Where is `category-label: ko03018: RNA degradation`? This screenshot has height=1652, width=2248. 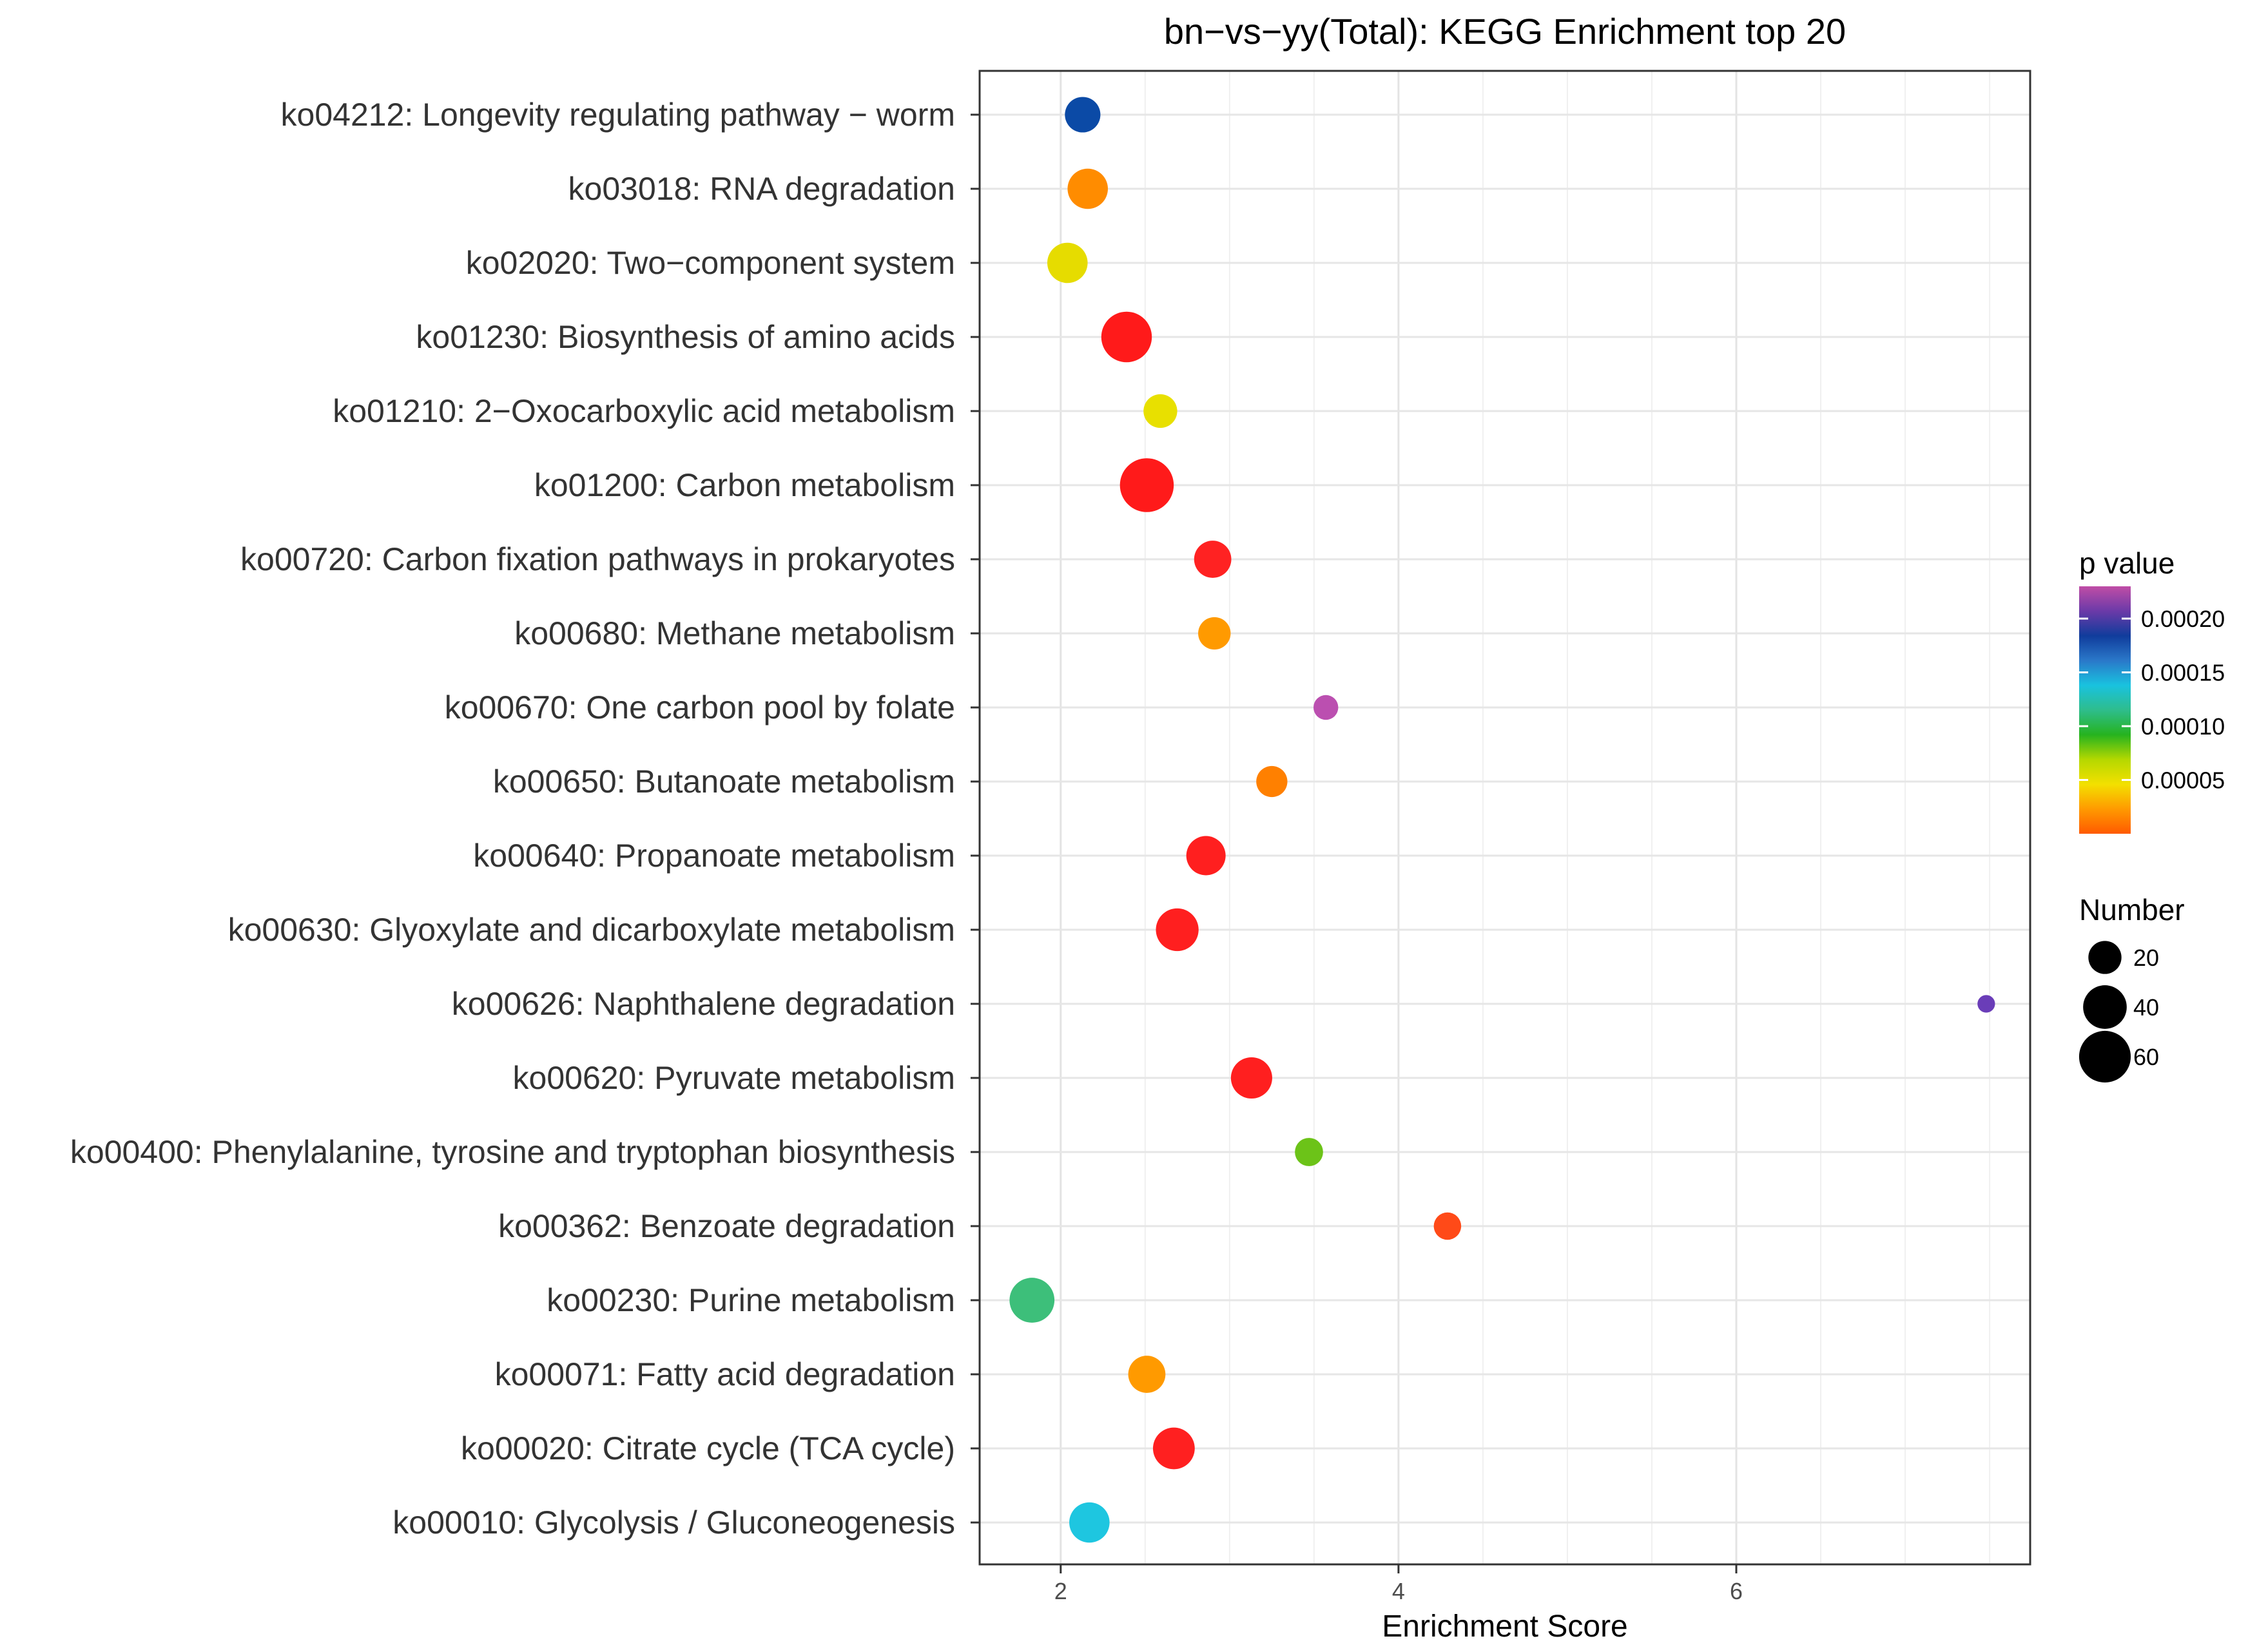
category-label: ko03018: RNA degradation is located at coordinates (761, 189).